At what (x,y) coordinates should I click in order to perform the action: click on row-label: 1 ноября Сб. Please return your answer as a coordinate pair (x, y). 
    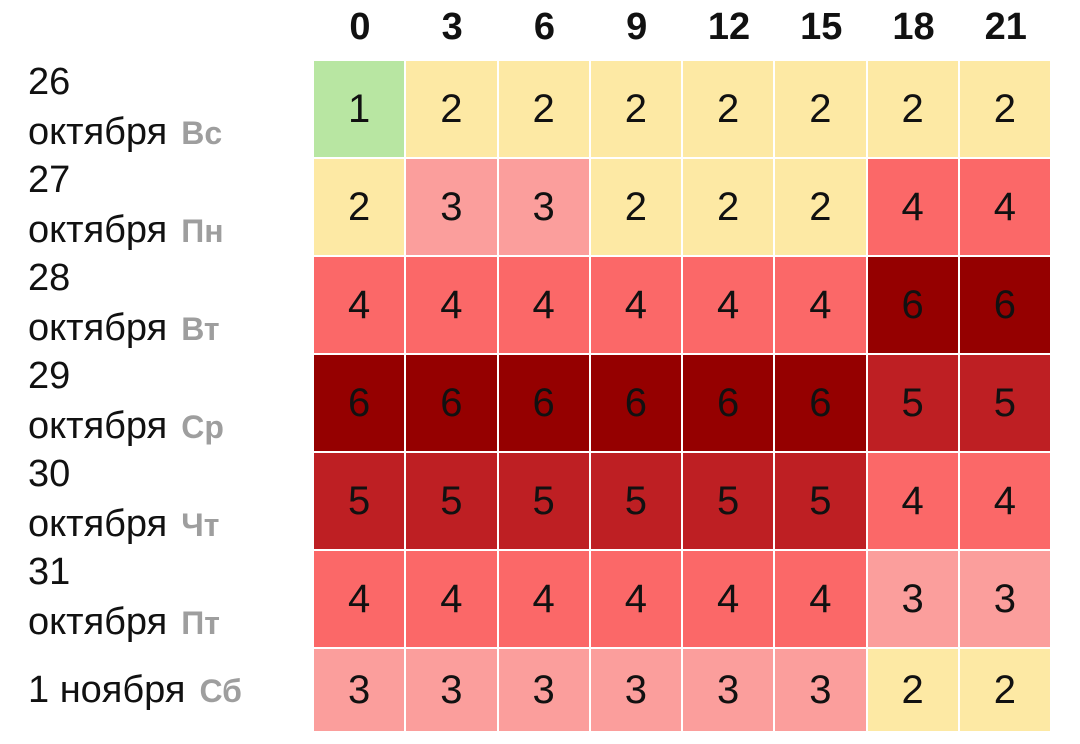
    Looking at the image, I should click on (168, 690).